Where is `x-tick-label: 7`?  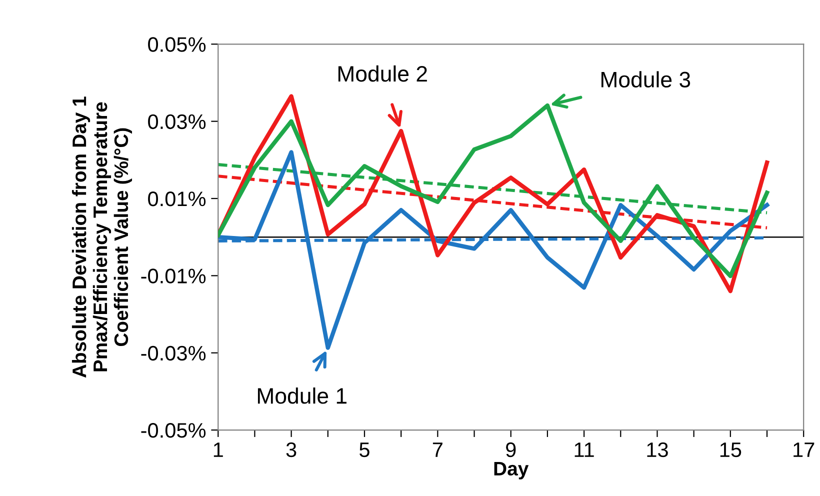
x-tick-label: 7 is located at coordinates (437, 449).